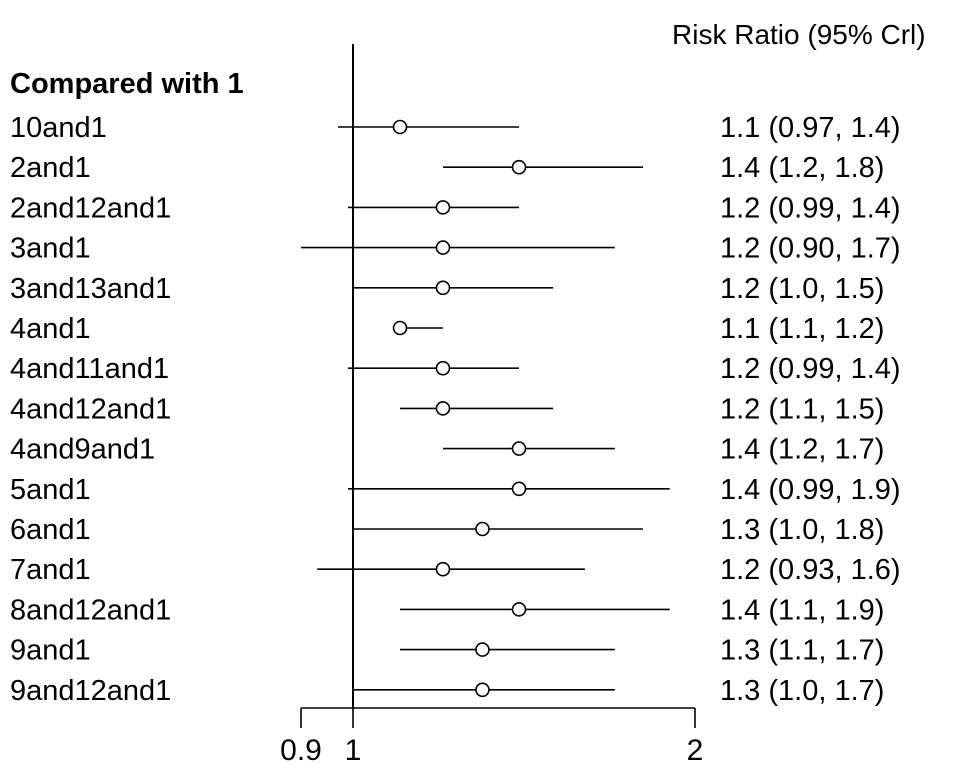 The width and height of the screenshot is (973, 764). I want to click on x-tick-label: 2, so click(695, 749).